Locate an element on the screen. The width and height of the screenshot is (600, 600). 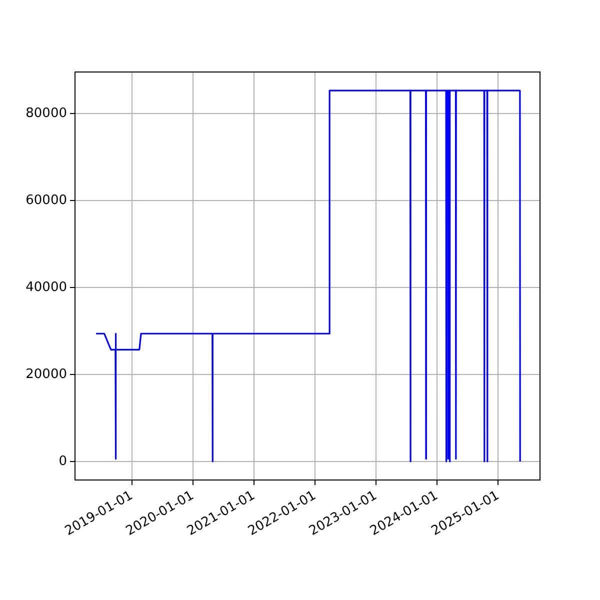
y-tick-label: 20000 is located at coordinates (46, 374).